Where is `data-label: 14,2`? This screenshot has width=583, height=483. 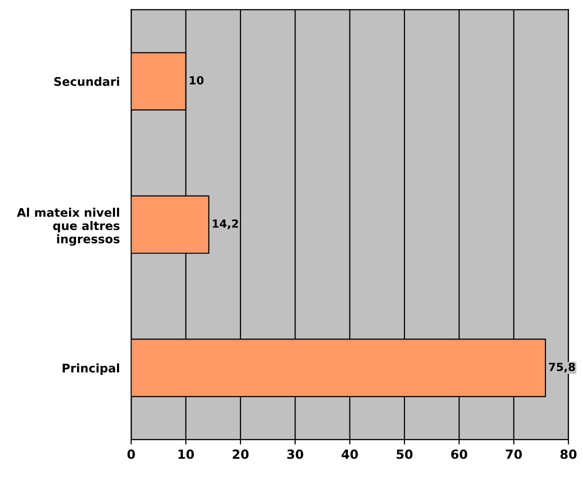 data-label: 14,2 is located at coordinates (225, 224).